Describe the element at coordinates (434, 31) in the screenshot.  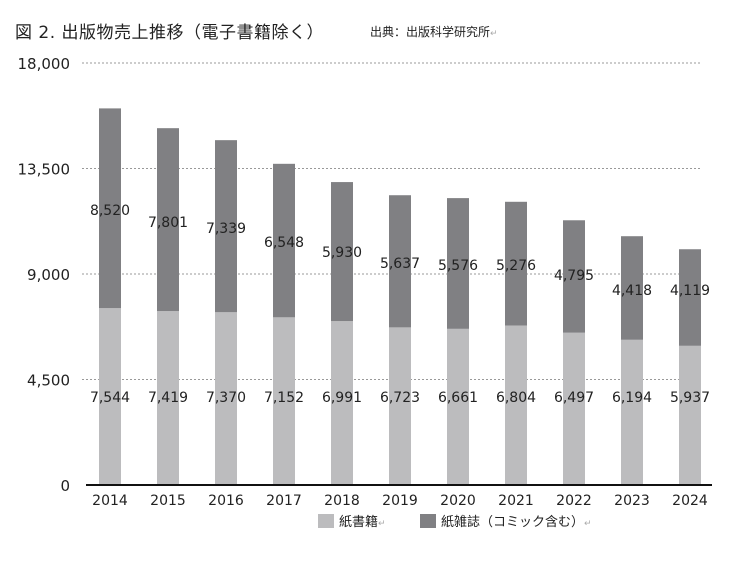
I see `source-note: 出典：出版科学研究所` at that location.